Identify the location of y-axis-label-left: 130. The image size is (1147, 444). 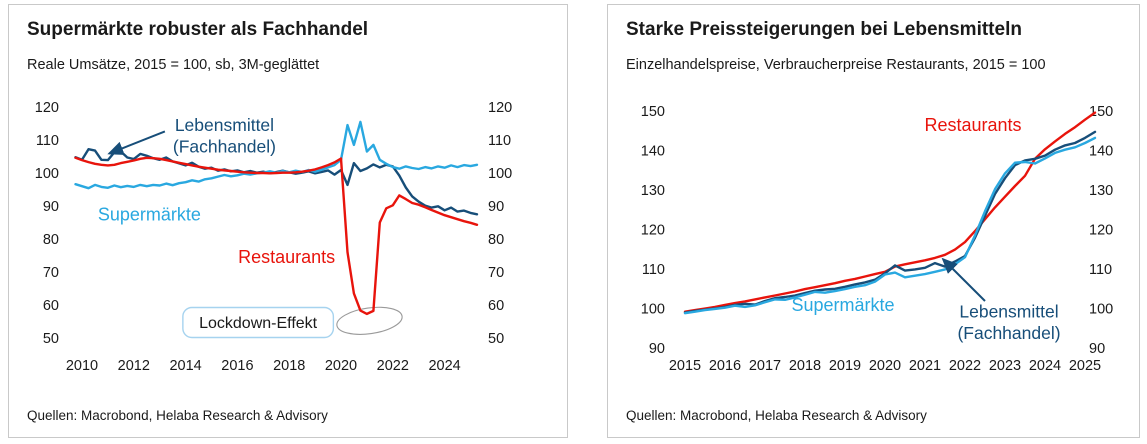
(653, 191).